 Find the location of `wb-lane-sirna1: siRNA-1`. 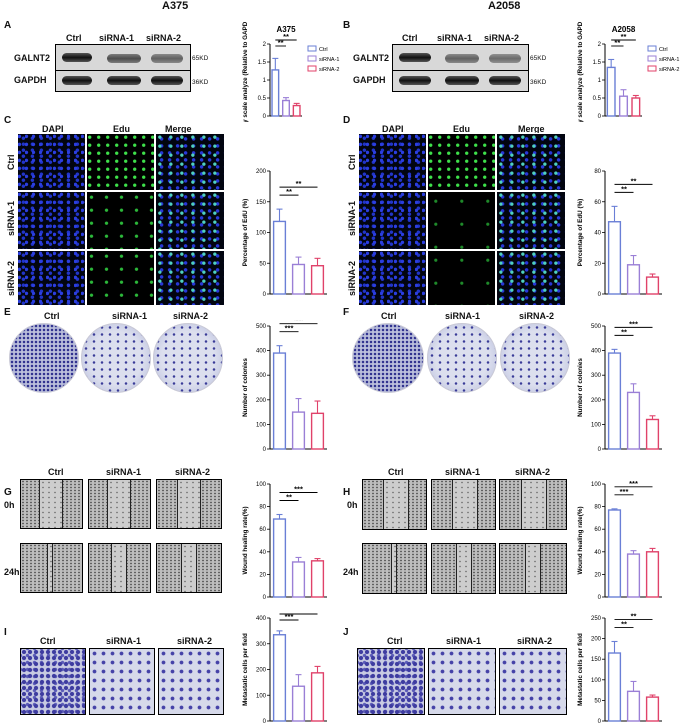

wb-lane-sirna1: siRNA-1 is located at coordinates (117, 38).